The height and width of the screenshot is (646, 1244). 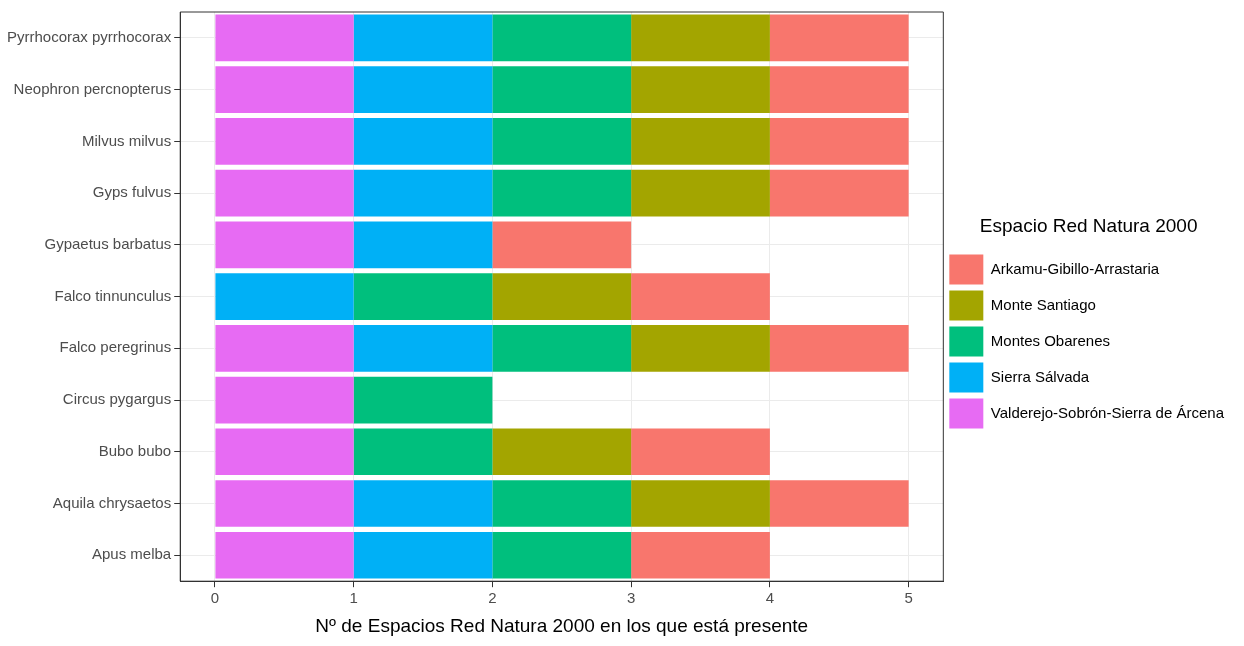 What do you see at coordinates (1075, 268) in the screenshot?
I see `legend-label: Arkamu-Gibillo-Arrastaria` at bounding box center [1075, 268].